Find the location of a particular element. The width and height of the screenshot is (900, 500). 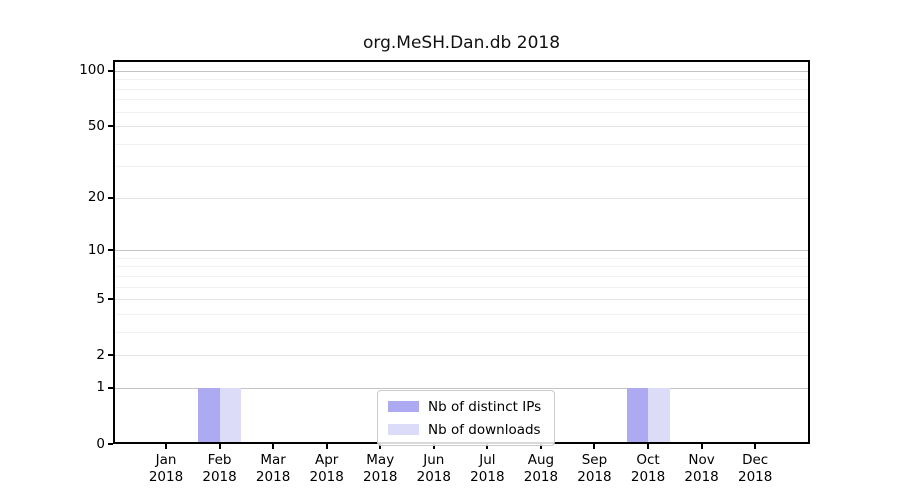

x-axis-tick-label: Mar 2018 is located at coordinates (273, 468).